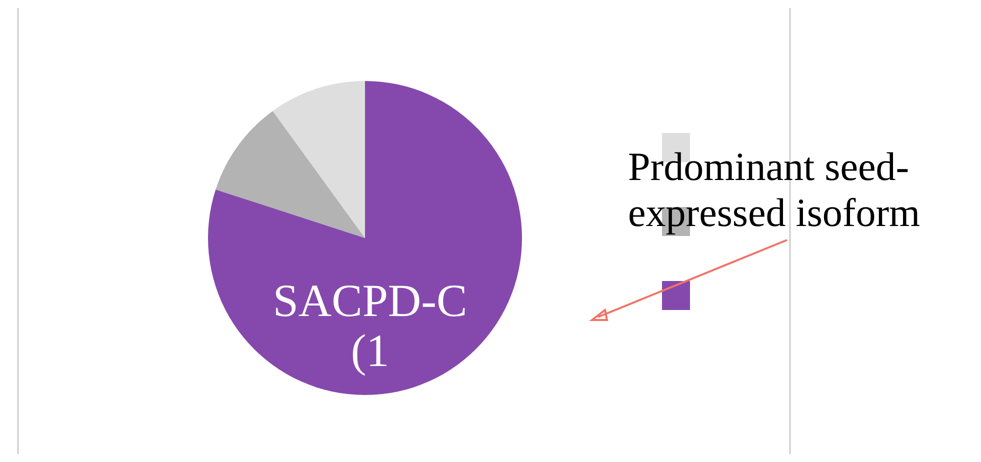  I want to click on slice-label: SACPD-C (1, so click(370, 325).